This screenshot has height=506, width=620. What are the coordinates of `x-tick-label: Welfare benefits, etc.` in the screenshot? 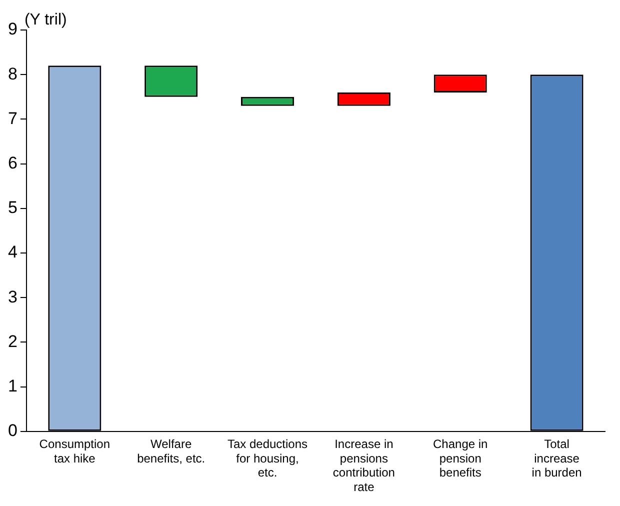 It's located at (171, 451).